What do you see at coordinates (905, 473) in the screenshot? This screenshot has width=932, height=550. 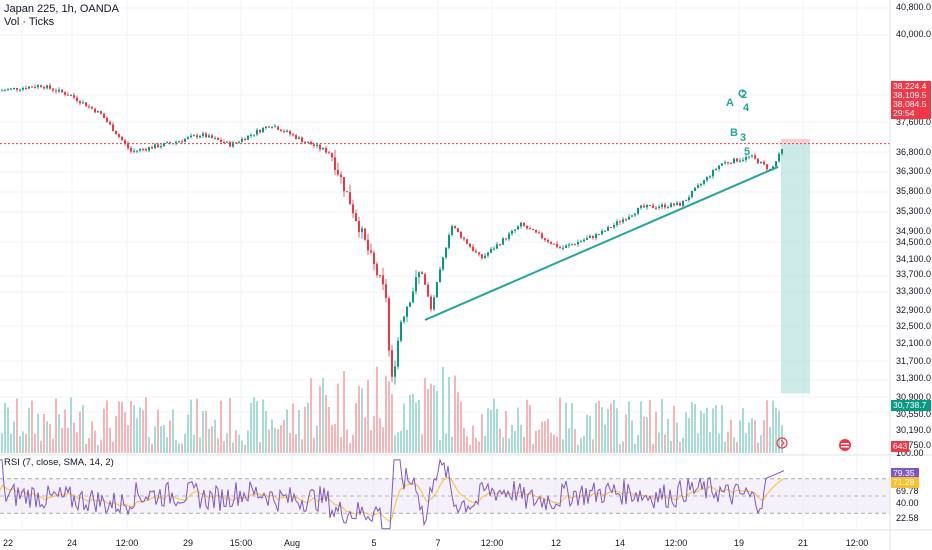 I see `rsi-value-badge: 79.35` at bounding box center [905, 473].